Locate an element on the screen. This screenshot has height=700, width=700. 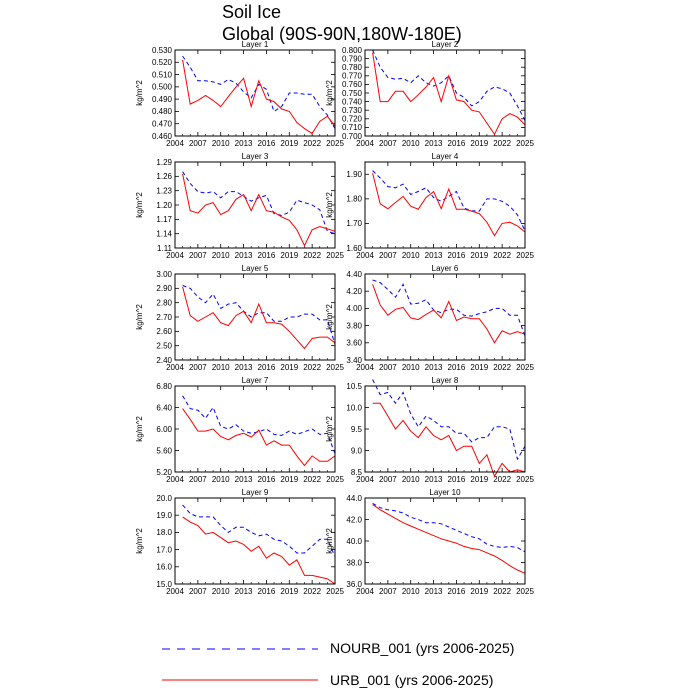
y-tick-label: 3.00 is located at coordinates (164, 274).